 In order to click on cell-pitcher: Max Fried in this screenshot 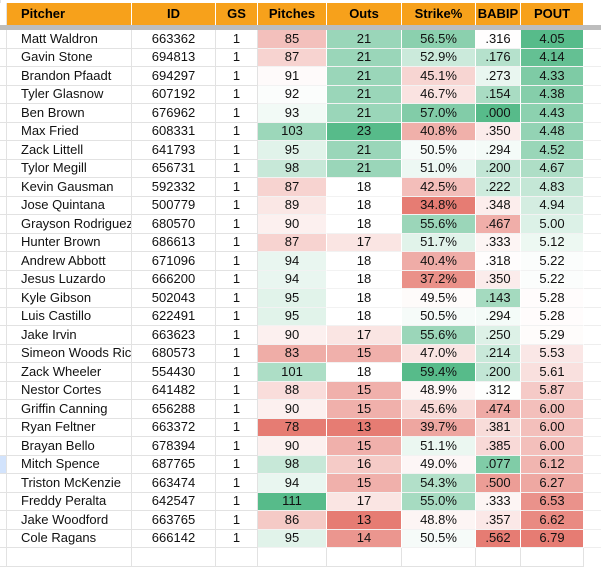, I will do `click(69, 131)`.